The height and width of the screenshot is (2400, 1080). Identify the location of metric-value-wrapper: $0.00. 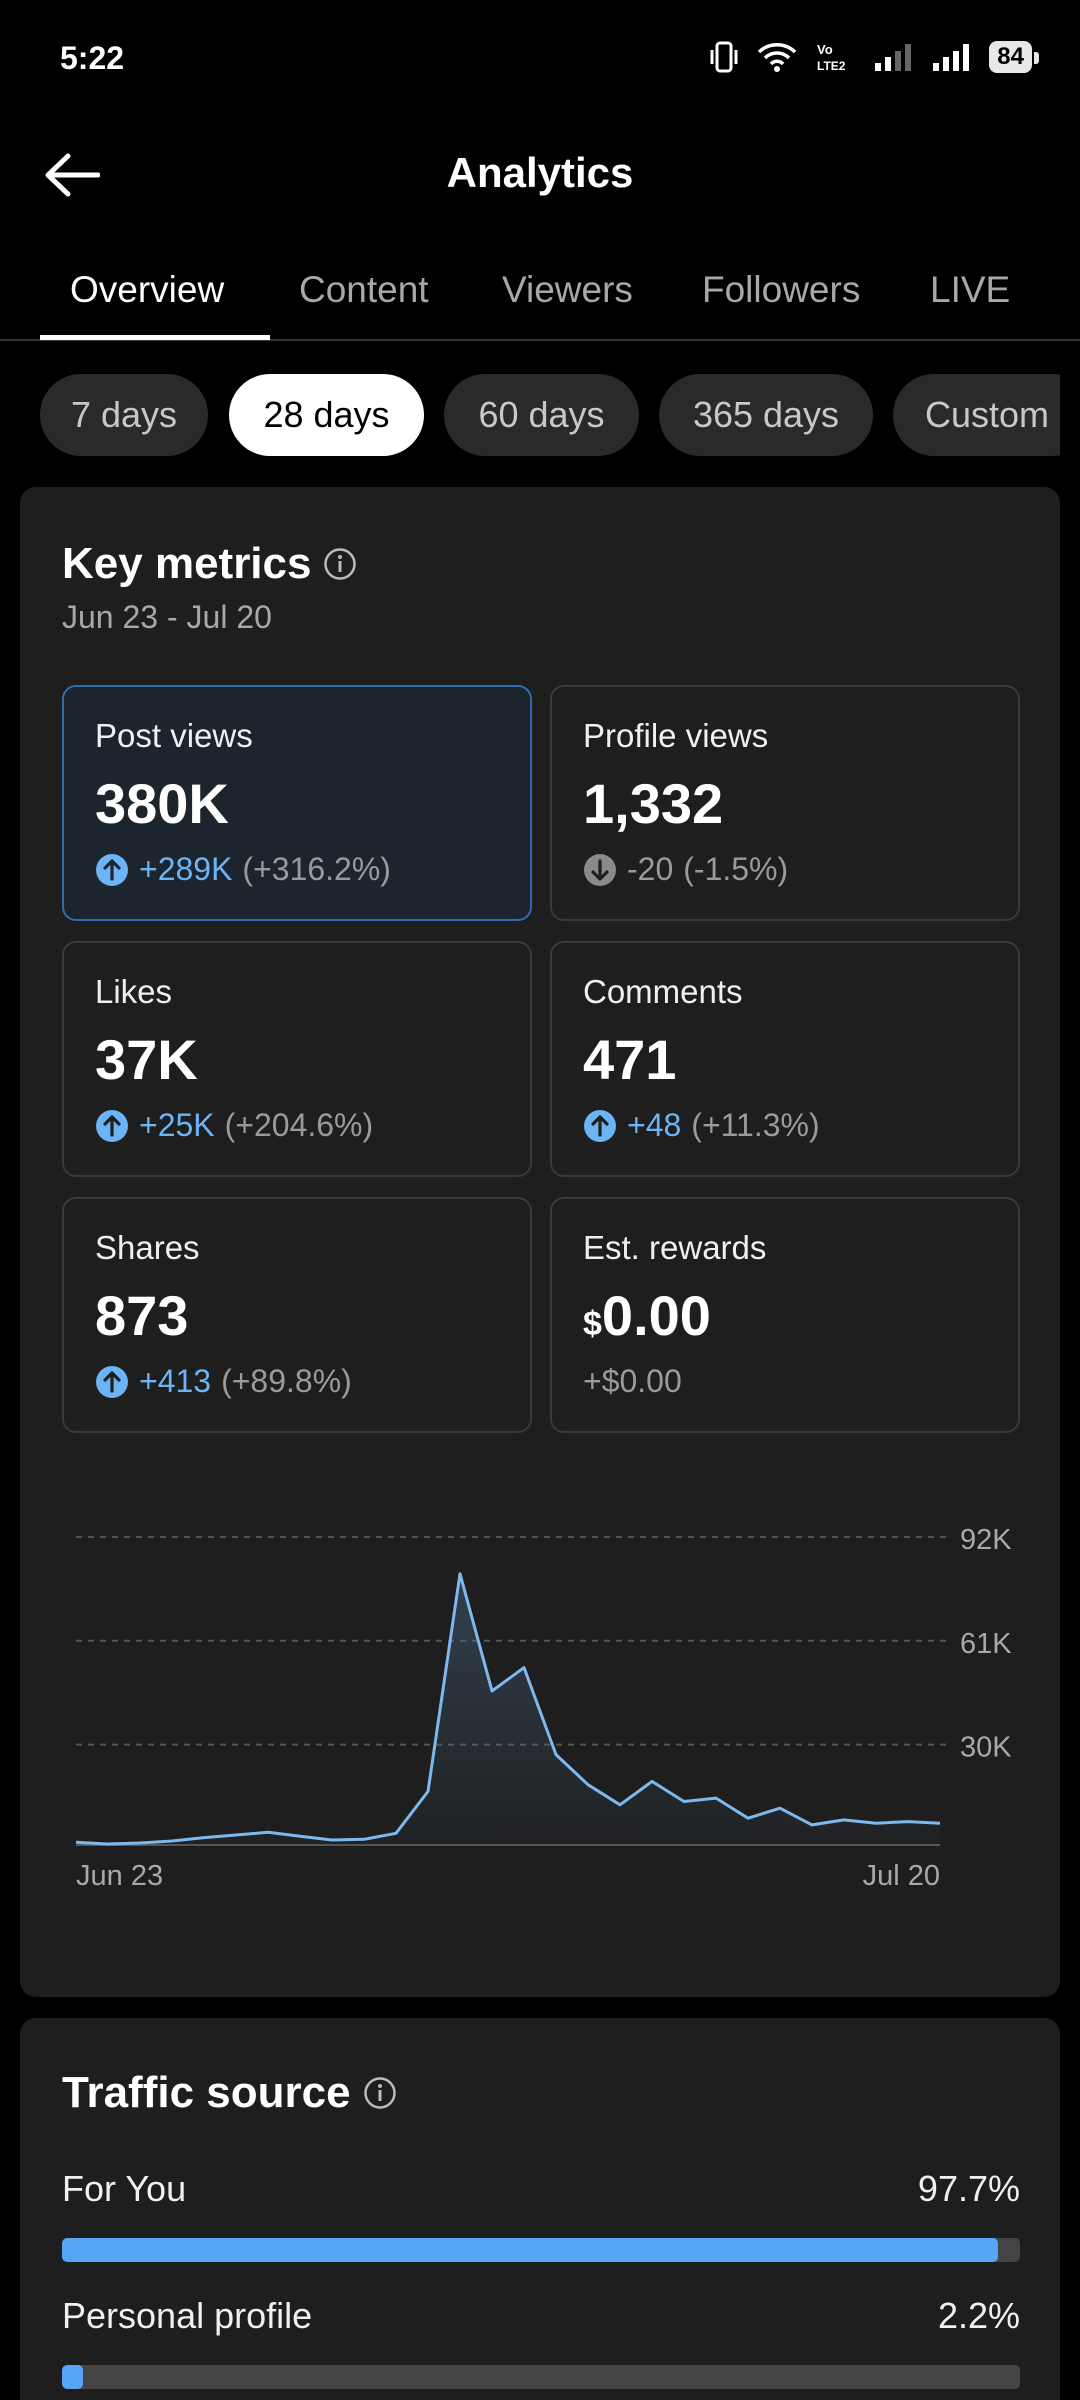
(647, 1315).